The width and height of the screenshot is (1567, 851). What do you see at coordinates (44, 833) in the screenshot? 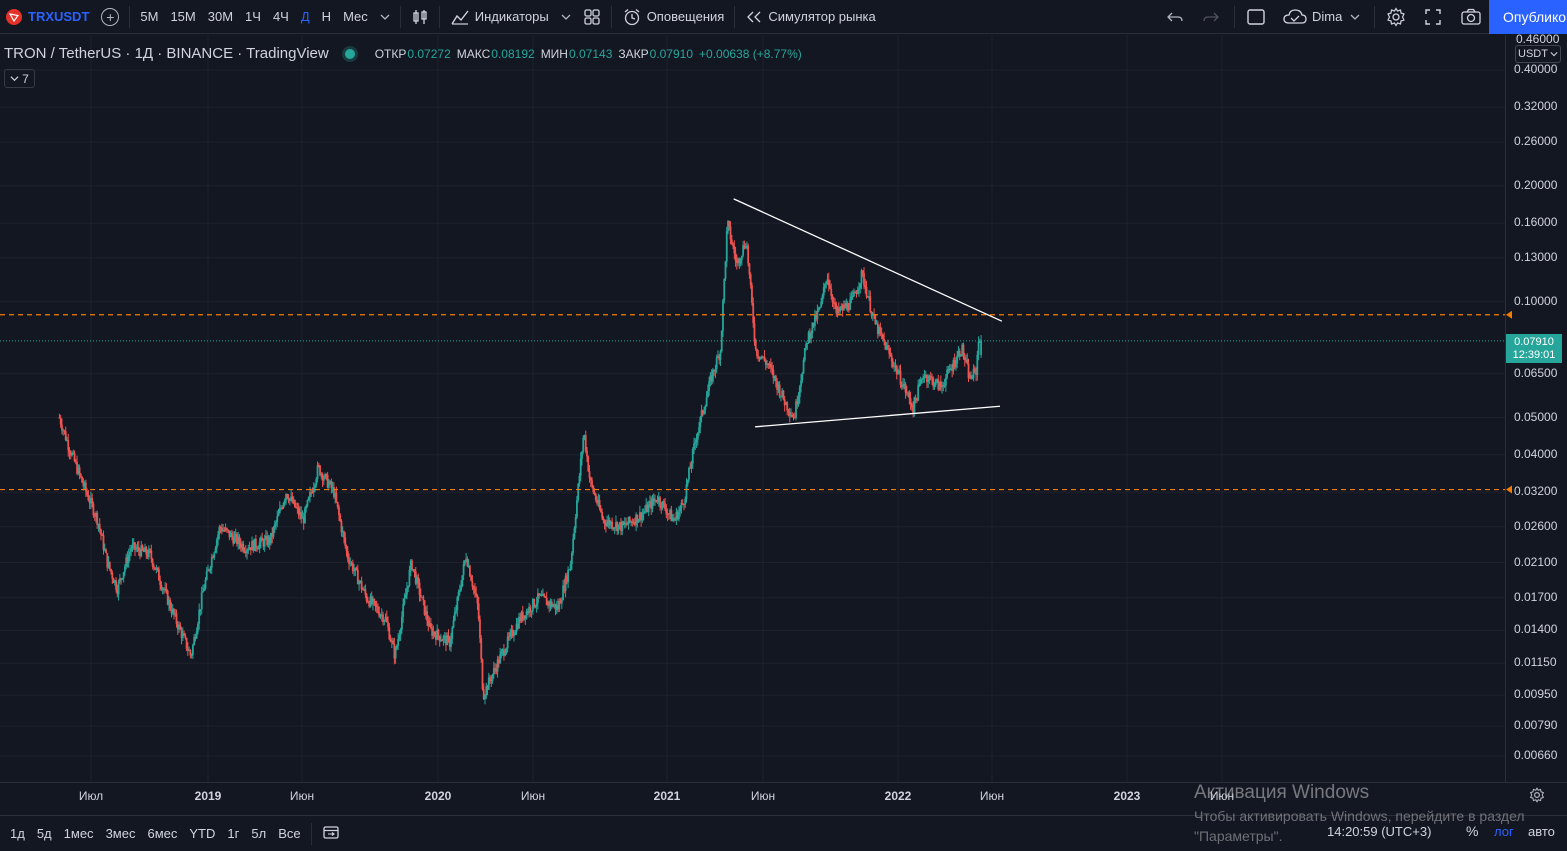
I see `range-5d: 5д` at bounding box center [44, 833].